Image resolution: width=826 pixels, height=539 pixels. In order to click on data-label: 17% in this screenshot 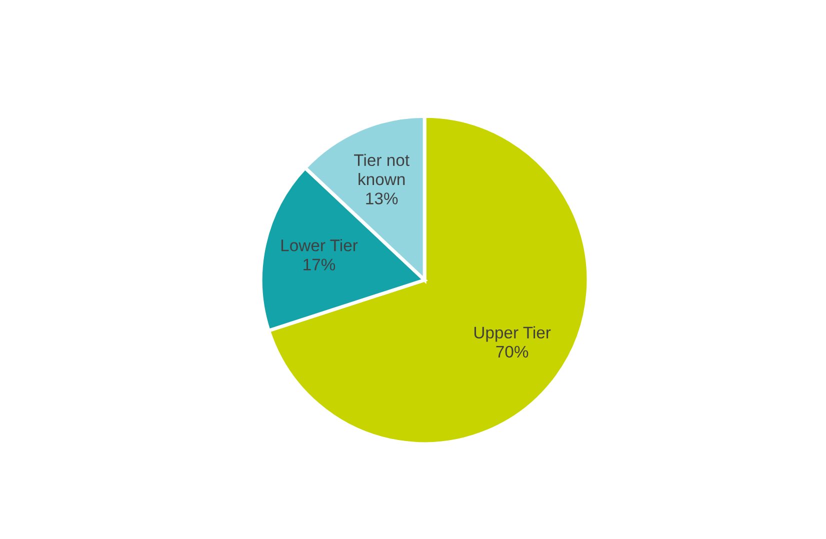, I will do `click(320, 264)`.